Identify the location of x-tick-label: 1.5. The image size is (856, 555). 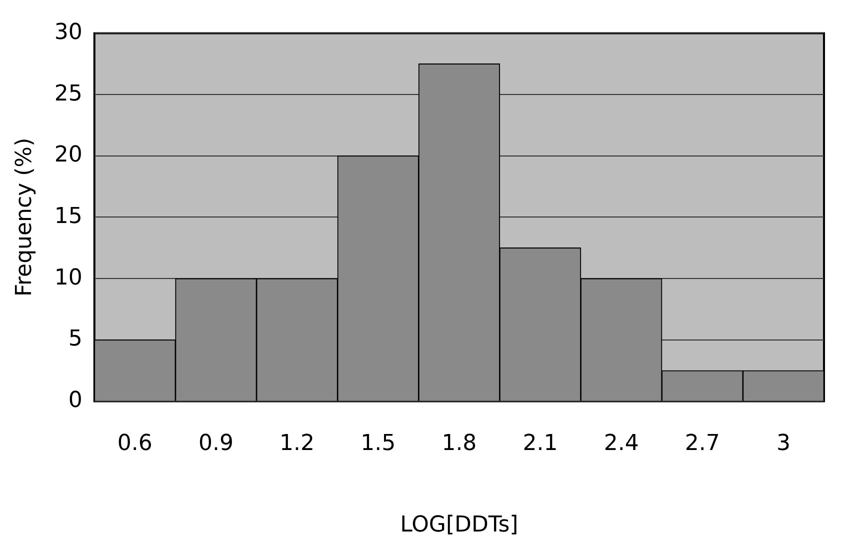
(378, 443).